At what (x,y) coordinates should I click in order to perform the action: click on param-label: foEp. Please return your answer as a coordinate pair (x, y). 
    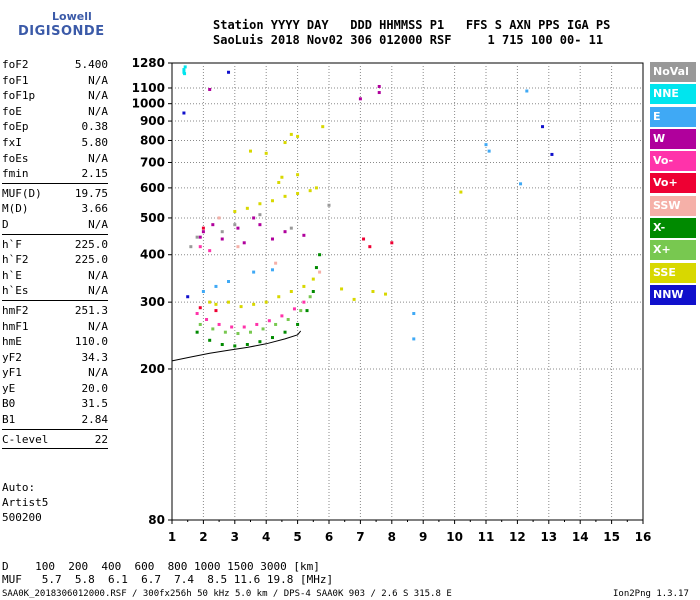
    Looking at the image, I should click on (15, 127).